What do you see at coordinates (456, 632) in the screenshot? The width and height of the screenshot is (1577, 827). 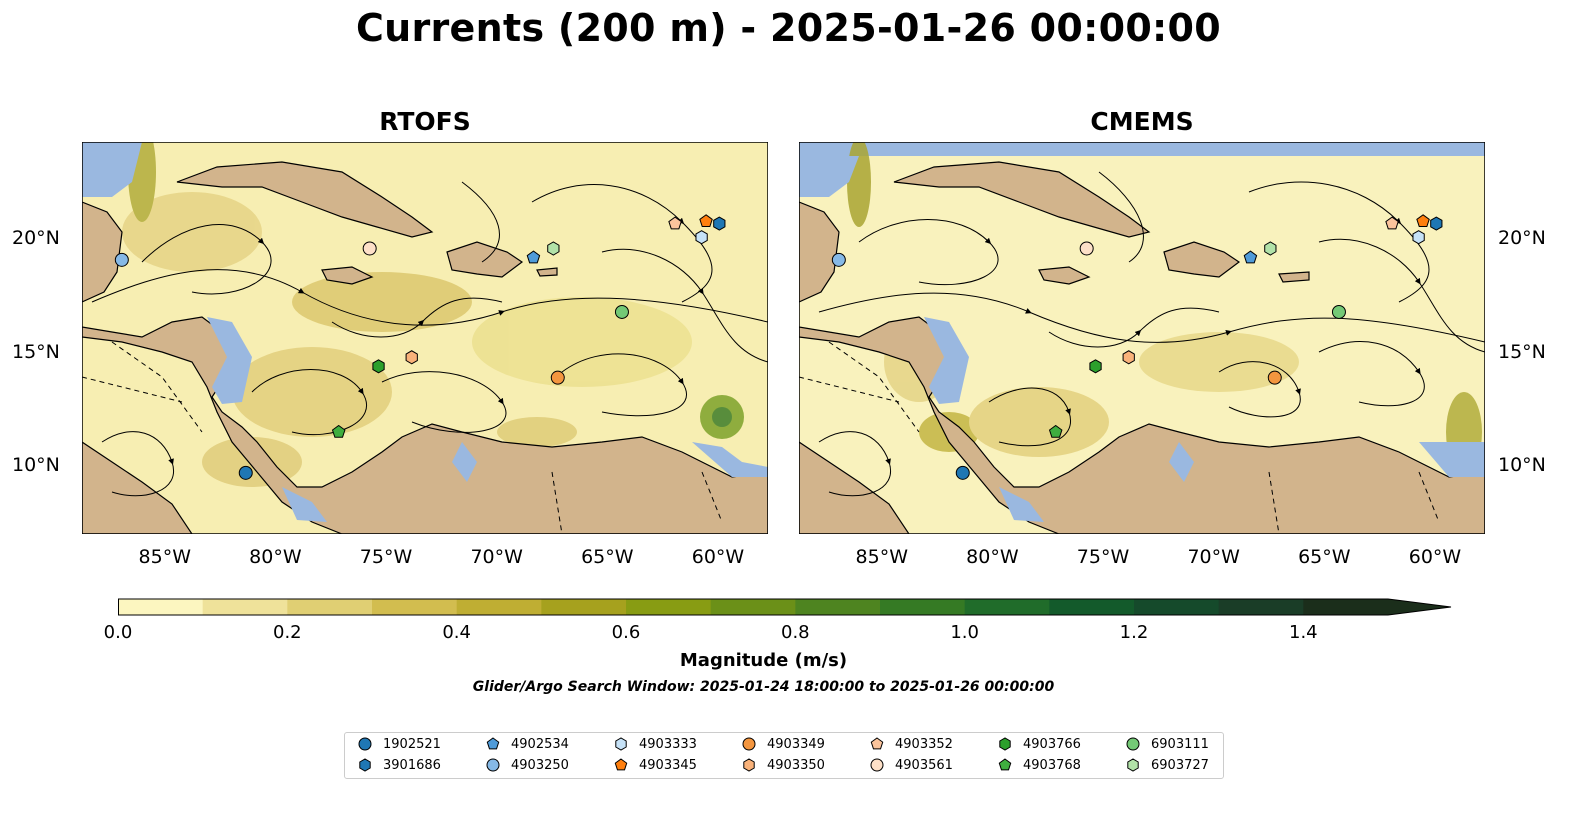 I see `colorbar-tick-label: 0.4` at bounding box center [456, 632].